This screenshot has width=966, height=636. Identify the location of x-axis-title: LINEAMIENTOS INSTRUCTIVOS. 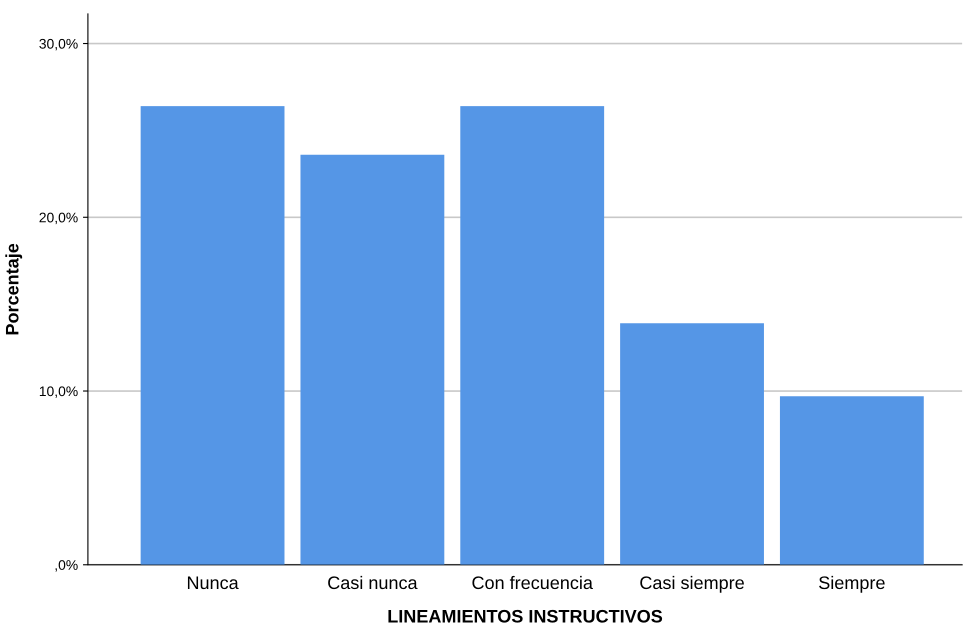
(525, 616).